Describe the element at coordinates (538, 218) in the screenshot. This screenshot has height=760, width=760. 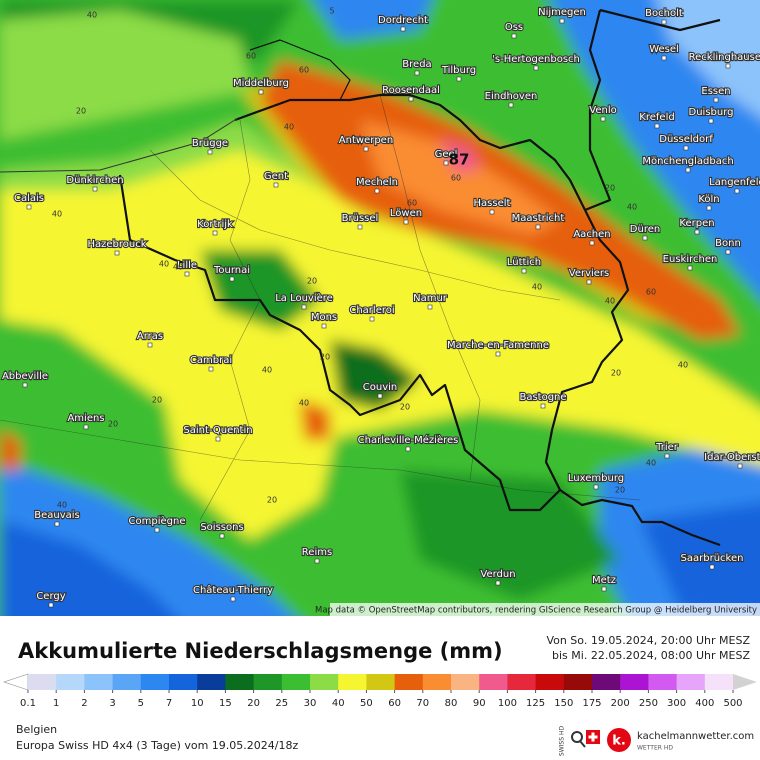
I see `city-label: Maastricht` at that location.